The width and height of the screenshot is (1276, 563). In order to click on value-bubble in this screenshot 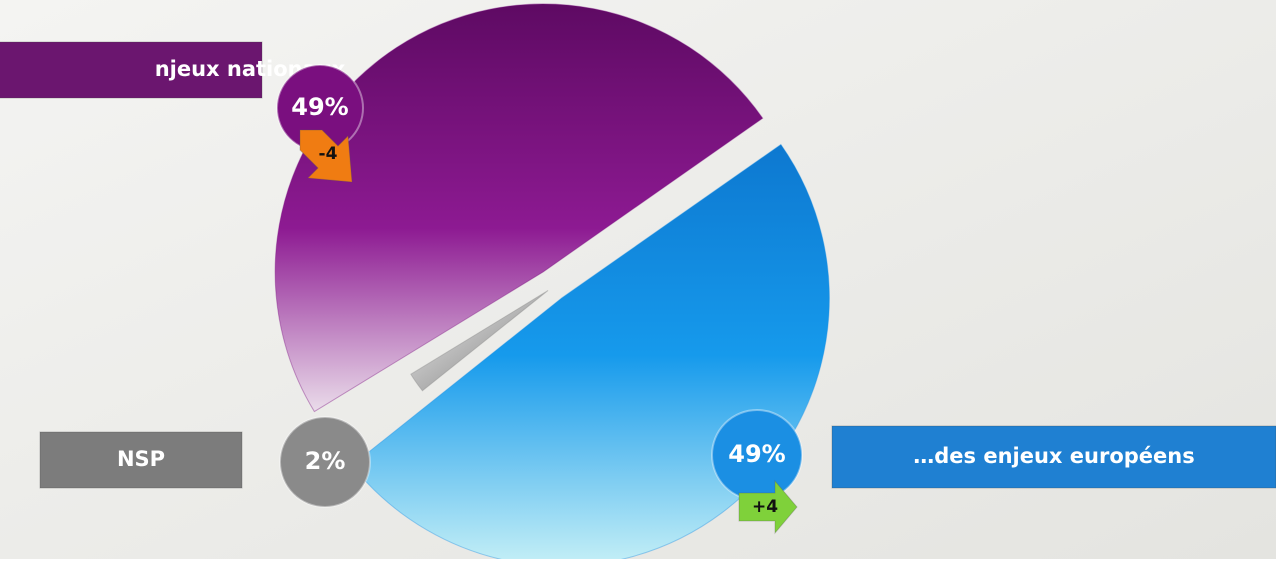, I will do `click(325, 462)`.